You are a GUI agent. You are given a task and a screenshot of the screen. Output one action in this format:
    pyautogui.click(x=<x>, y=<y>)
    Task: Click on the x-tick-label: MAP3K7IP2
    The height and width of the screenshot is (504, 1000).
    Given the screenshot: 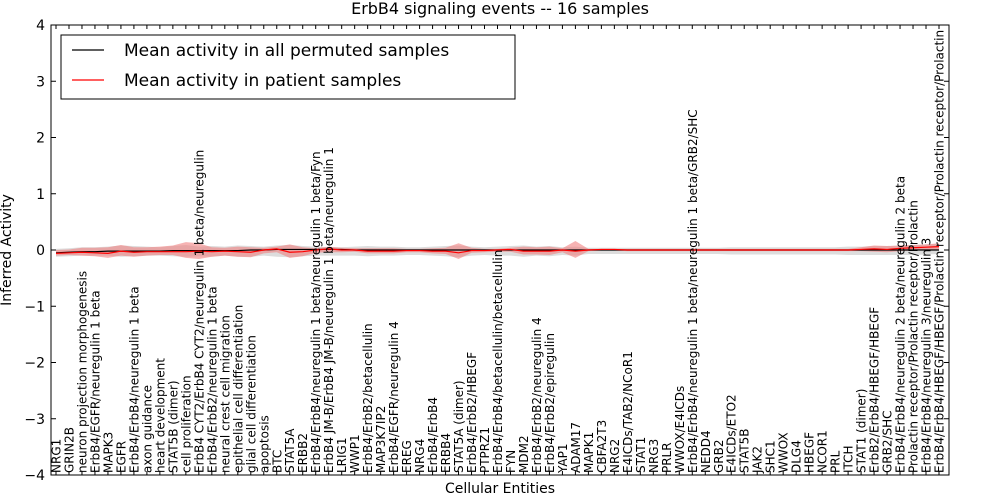 What is the action you would take?
    pyautogui.click(x=381, y=439)
    